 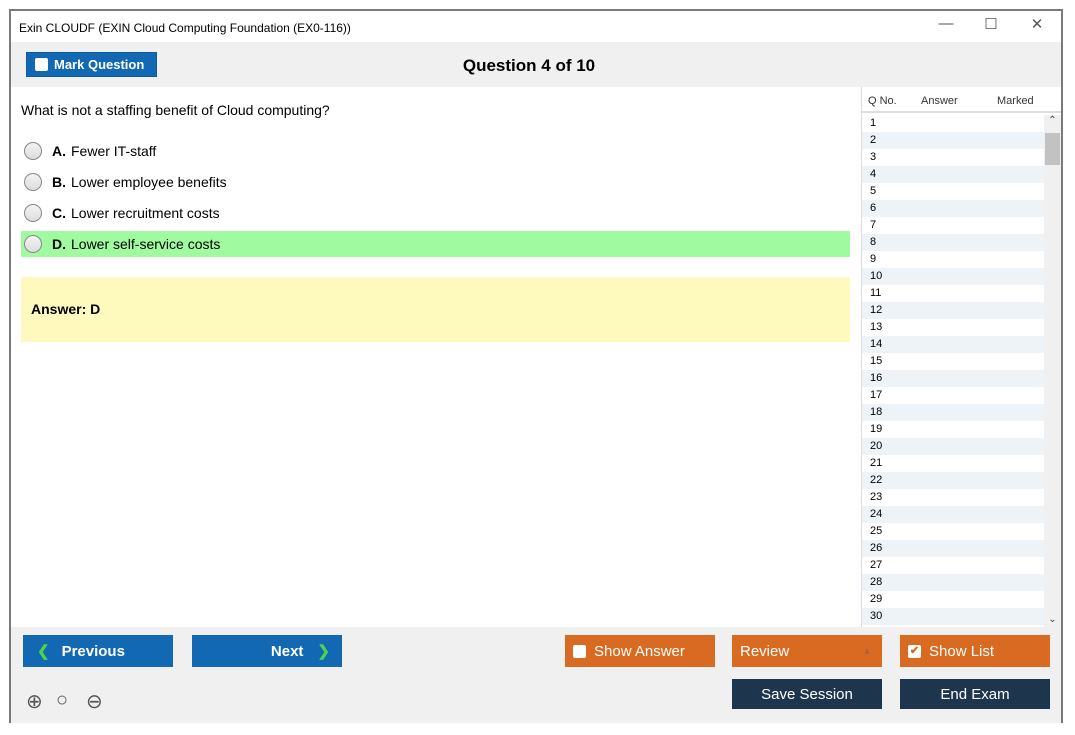 What do you see at coordinates (953, 242) in the screenshot?
I see `list-row: 8` at bounding box center [953, 242].